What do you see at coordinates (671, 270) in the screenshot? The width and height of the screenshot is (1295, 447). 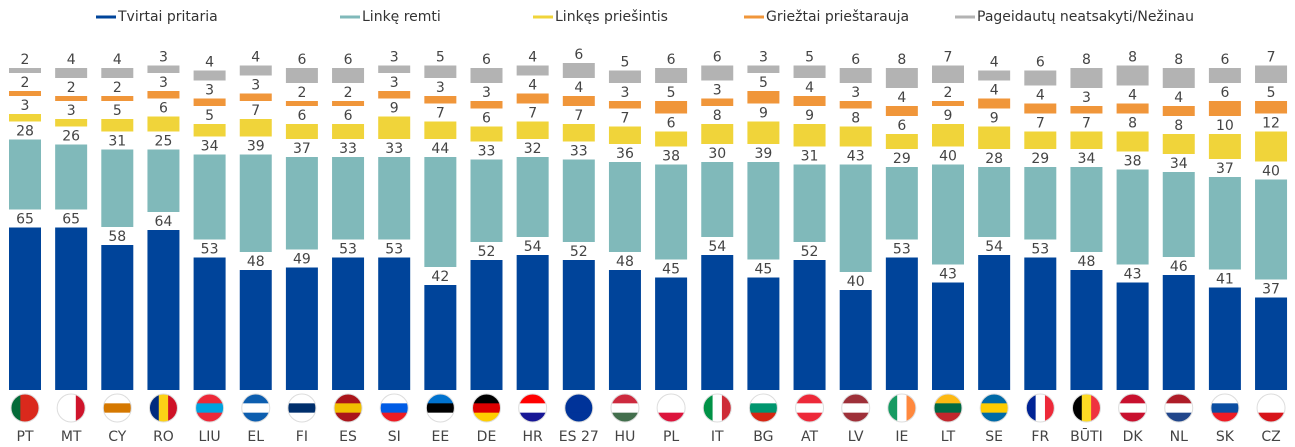 I see `value-label: 45` at bounding box center [671, 270].